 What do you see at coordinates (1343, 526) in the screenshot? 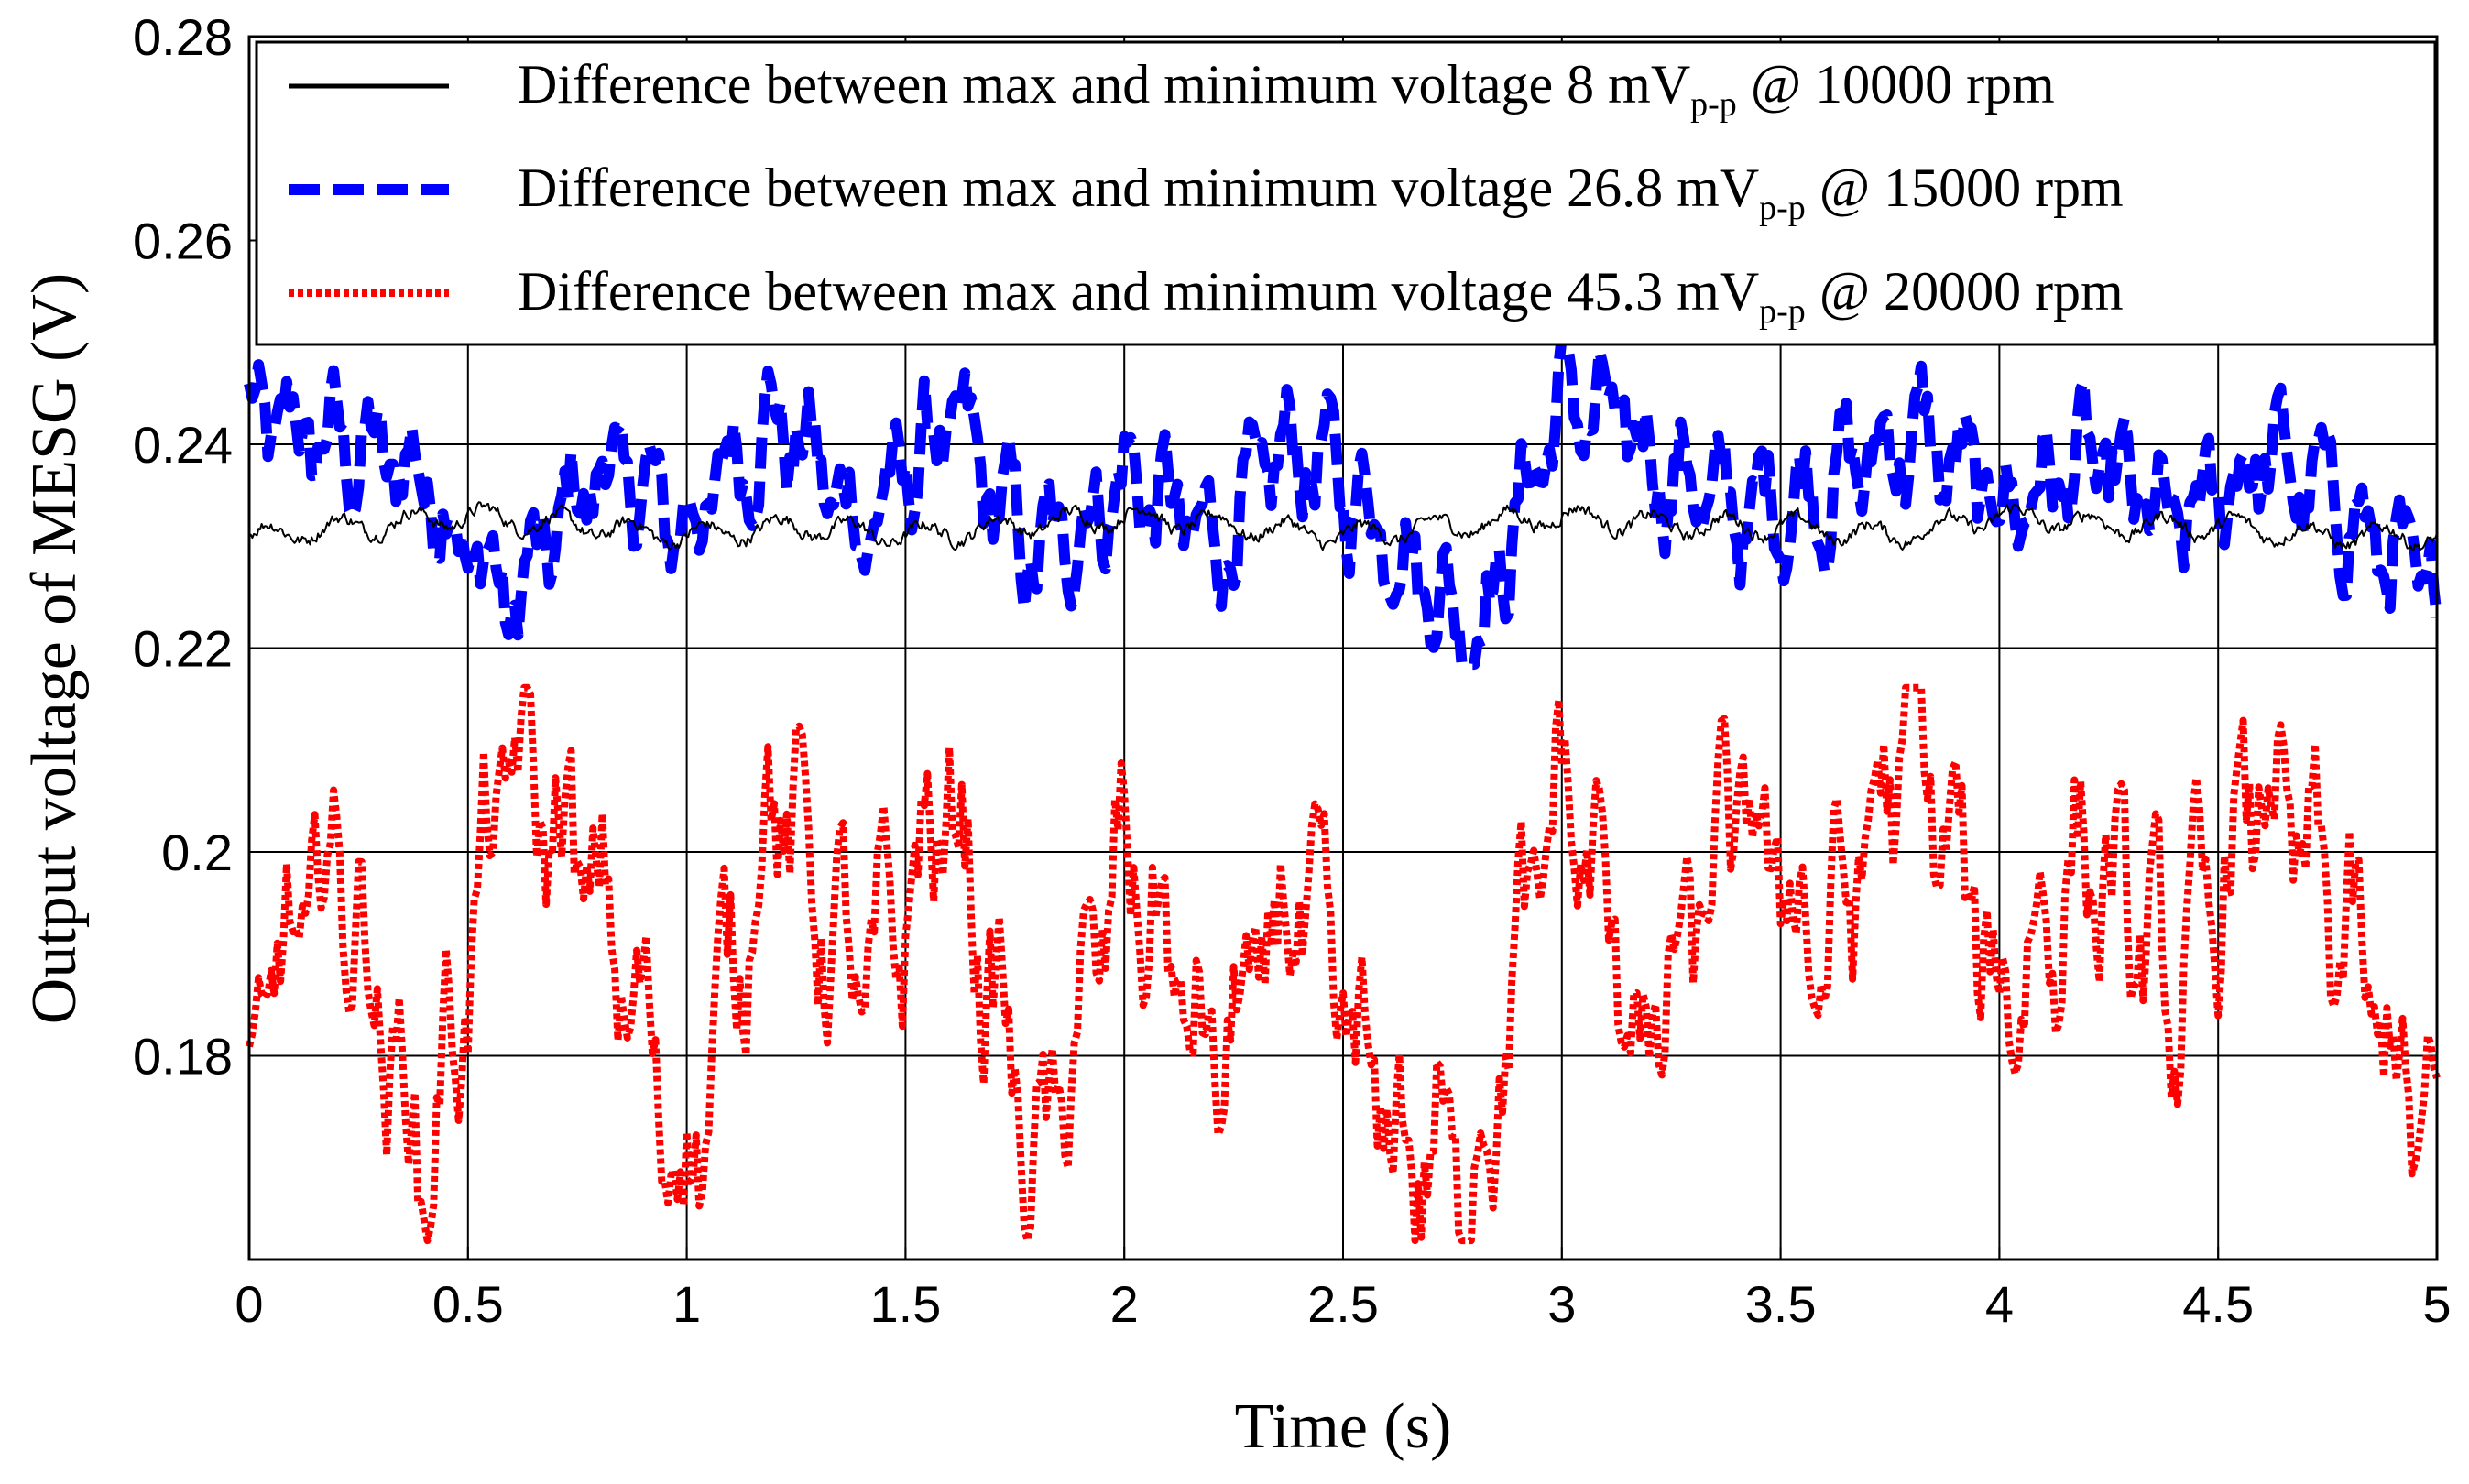
I see `series-line-solid` at bounding box center [1343, 526].